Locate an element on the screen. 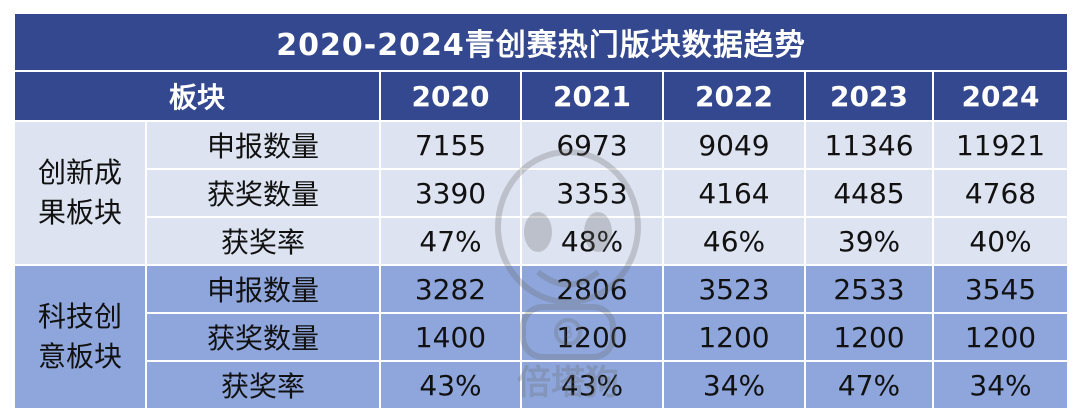  value-cell: 9049 is located at coordinates (734, 145).